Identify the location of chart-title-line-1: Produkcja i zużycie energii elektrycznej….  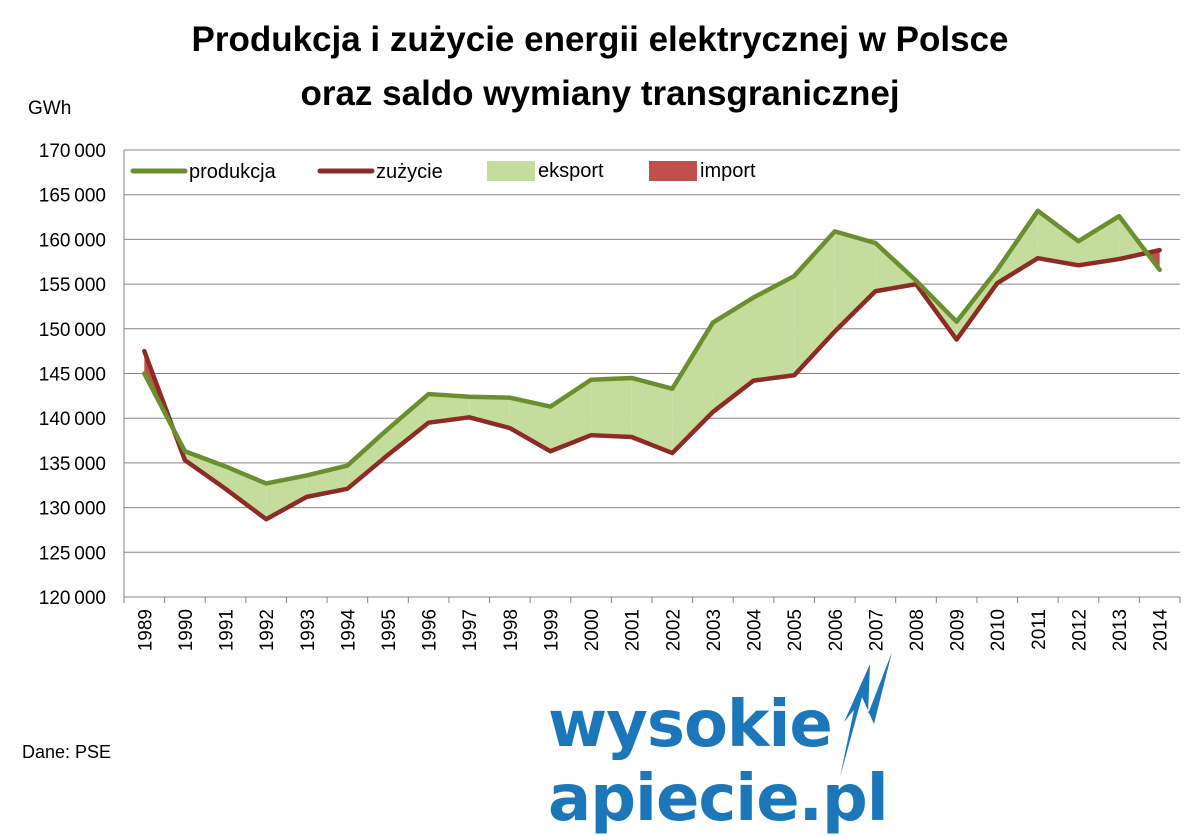
(600, 39).